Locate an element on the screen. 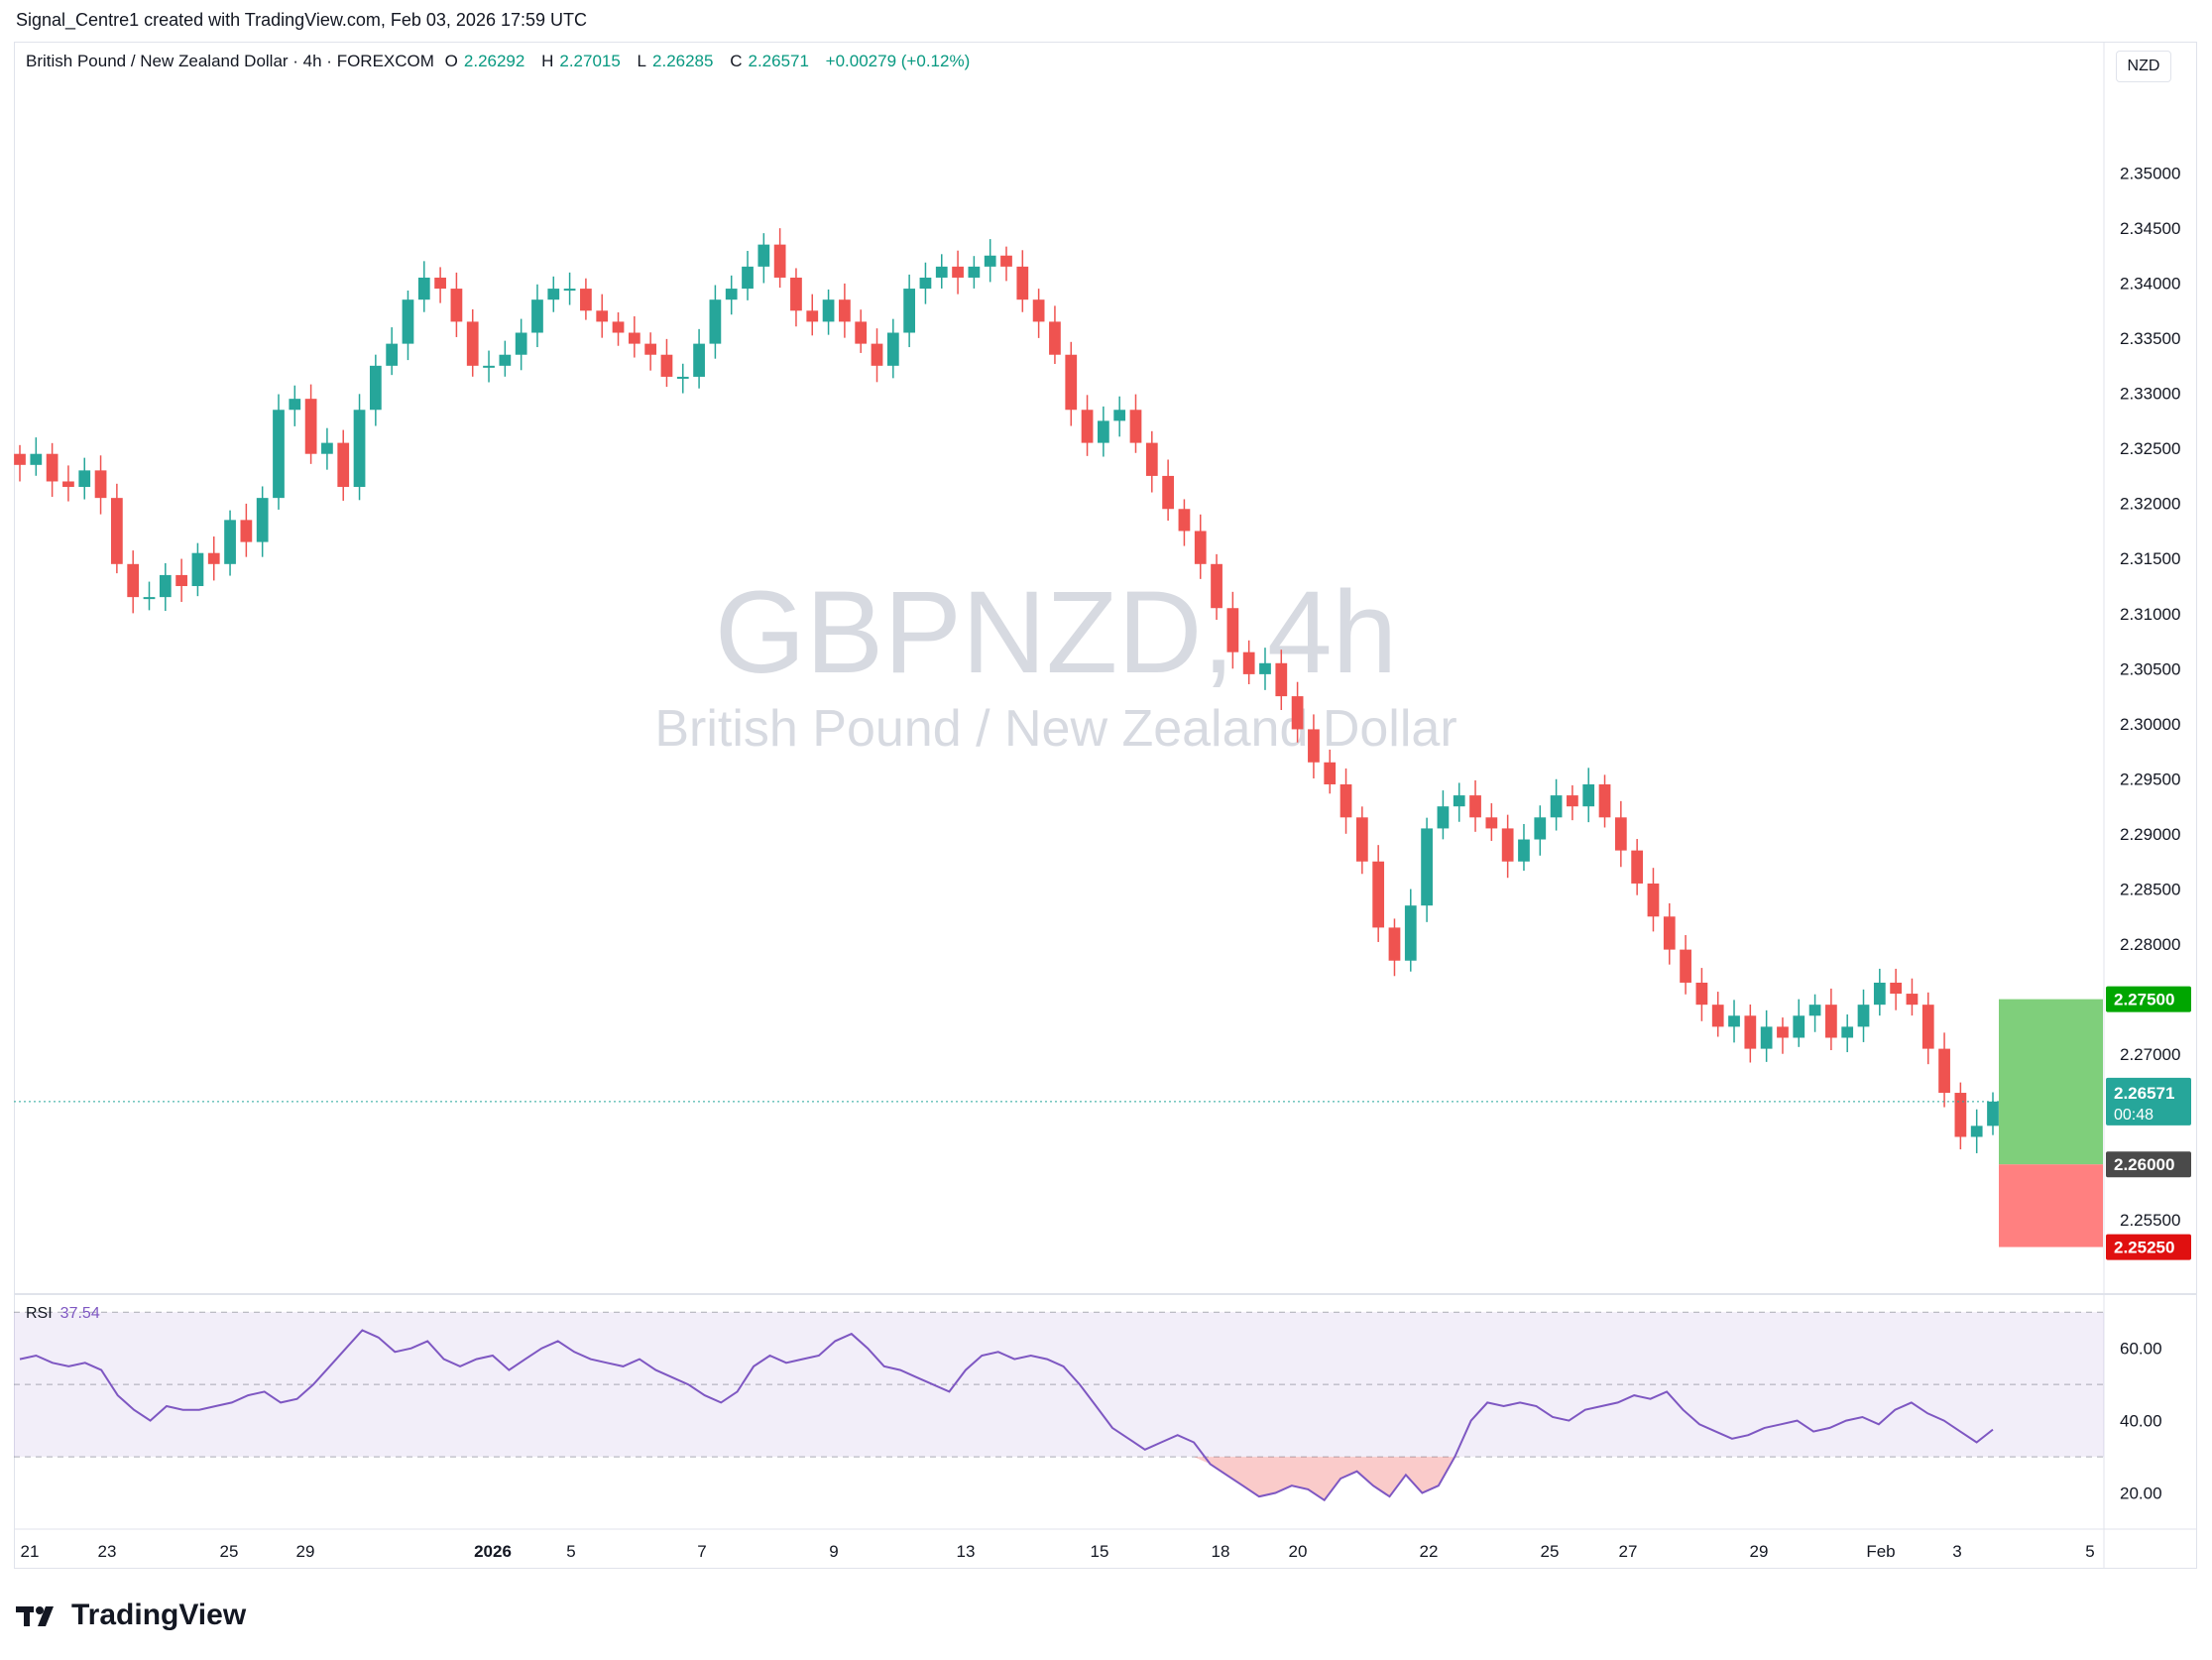 The image size is (2212, 1660). time-tick-label: 15 is located at coordinates (1100, 1551).